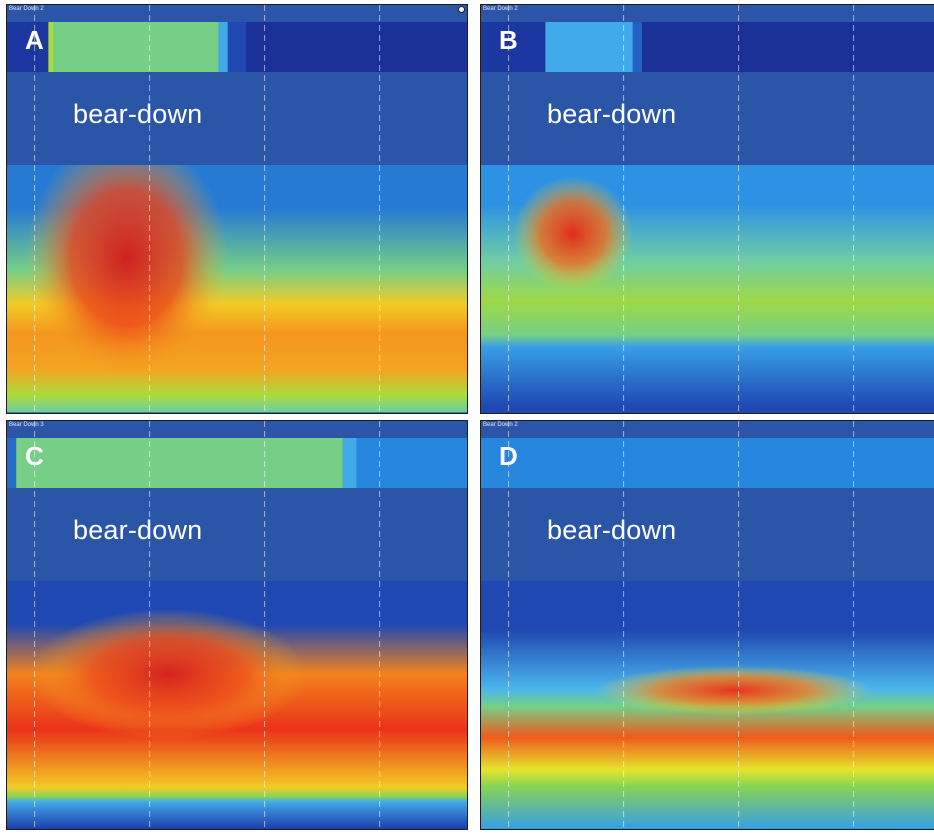 This screenshot has width=934, height=840. Describe the element at coordinates (508, 456) in the screenshot. I see `panel-label-d: D` at that location.